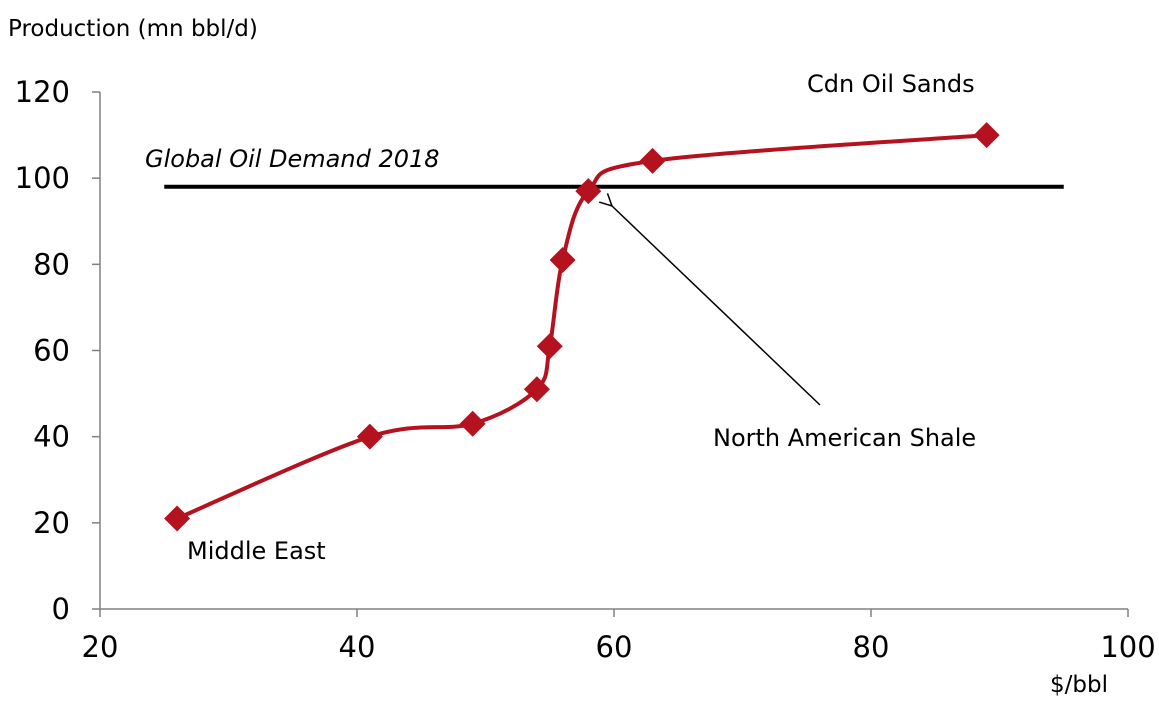 The width and height of the screenshot is (1159, 702). I want to click on y-tick-label-120: 120, so click(42, 92).